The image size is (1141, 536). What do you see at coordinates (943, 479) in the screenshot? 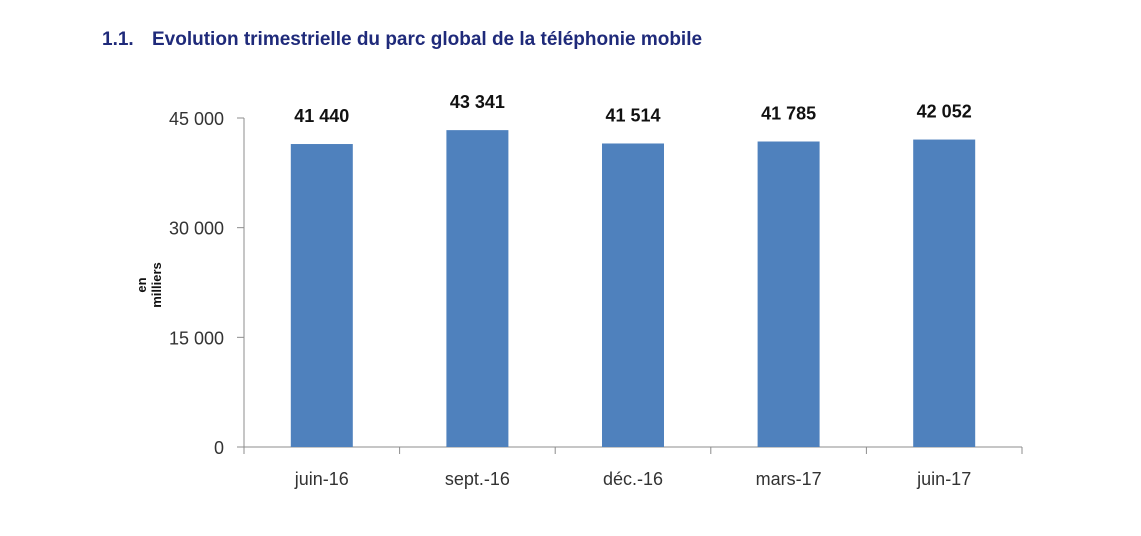
I see `category-label: juin-17` at bounding box center [943, 479].